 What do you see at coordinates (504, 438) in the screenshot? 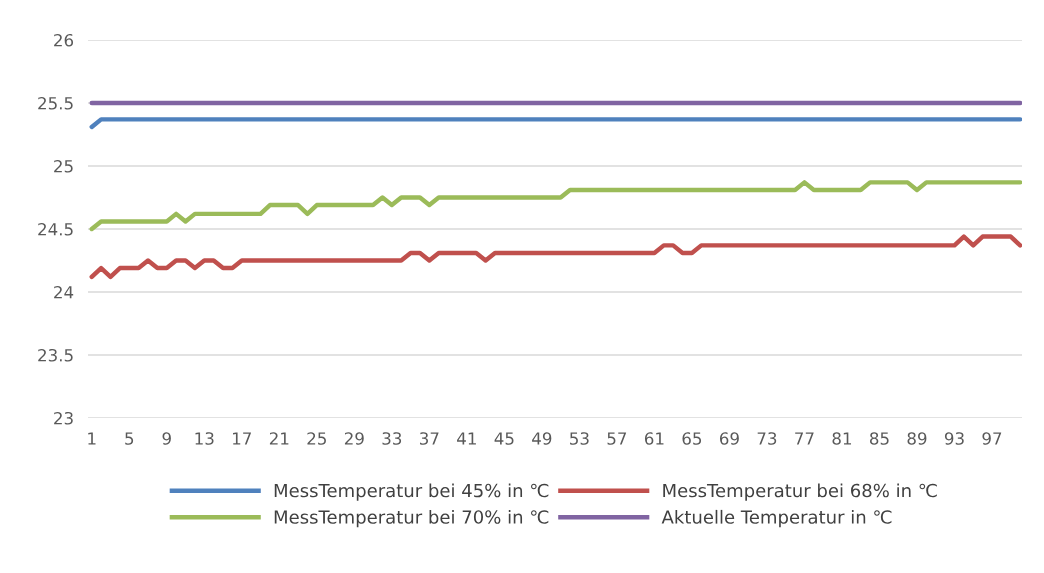
I see `x-tick-label: 45` at bounding box center [504, 438].